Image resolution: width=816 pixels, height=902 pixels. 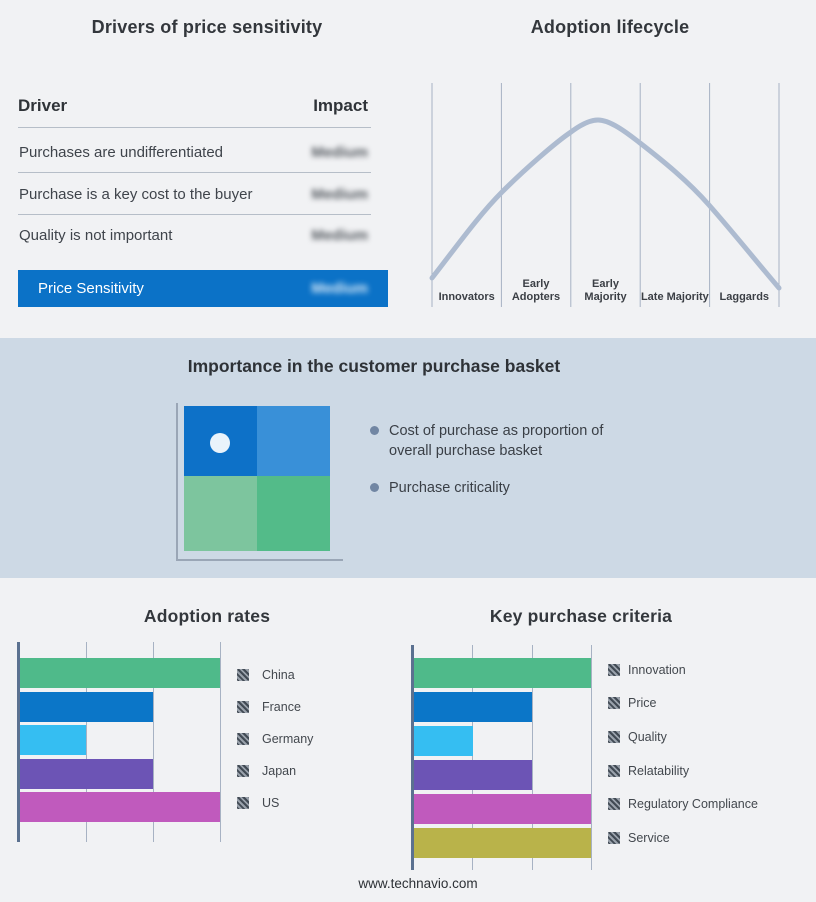 I want to click on bar-japan, so click(x=86, y=773).